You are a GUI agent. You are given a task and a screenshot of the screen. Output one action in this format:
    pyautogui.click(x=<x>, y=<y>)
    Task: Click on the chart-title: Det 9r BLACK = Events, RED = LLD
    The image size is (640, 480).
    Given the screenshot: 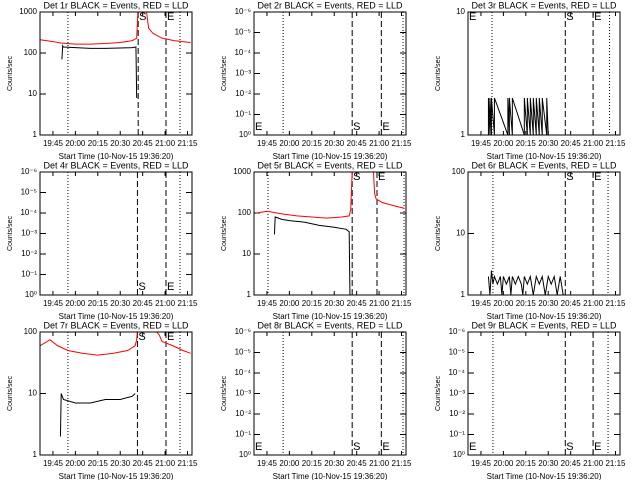 What is the action you would take?
    pyautogui.click(x=544, y=325)
    